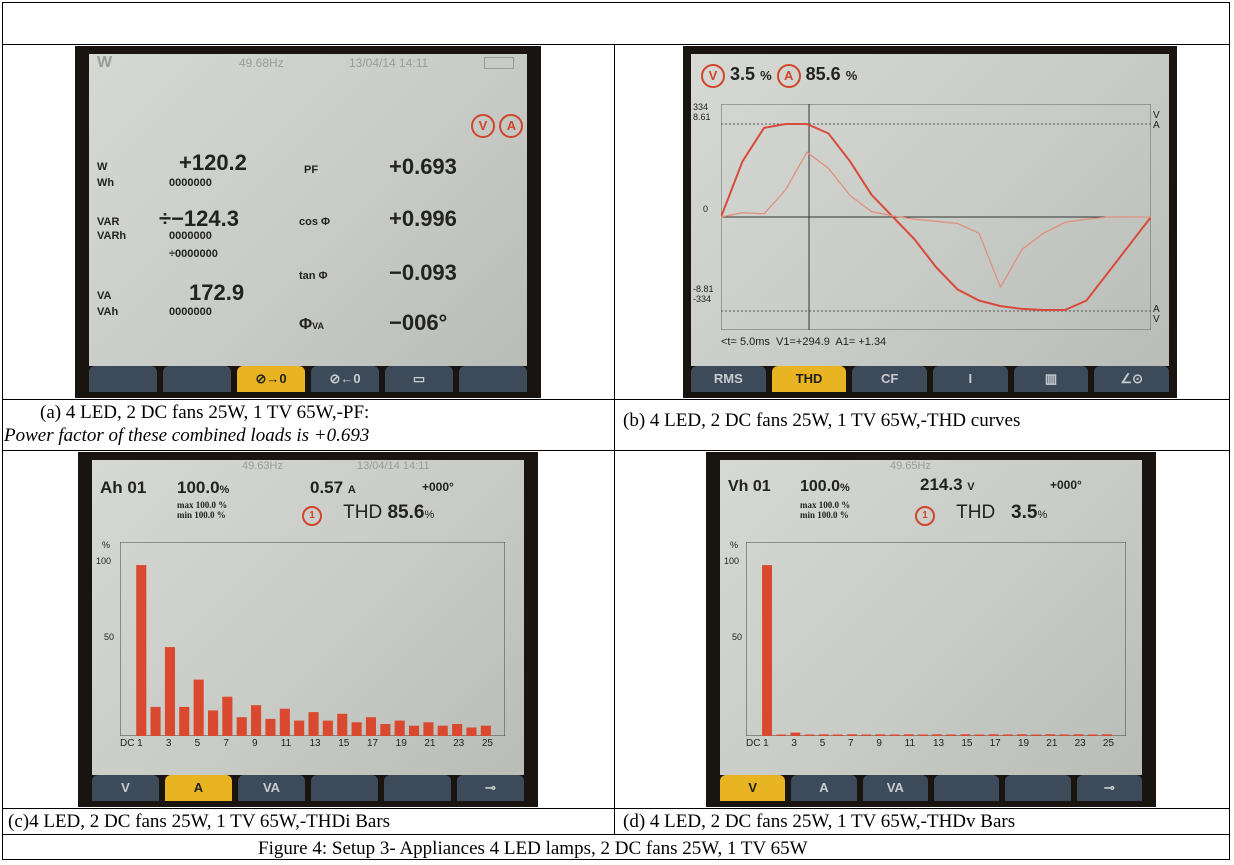  What do you see at coordinates (487, 743) in the screenshot?
I see `x-tick: 25` at bounding box center [487, 743].